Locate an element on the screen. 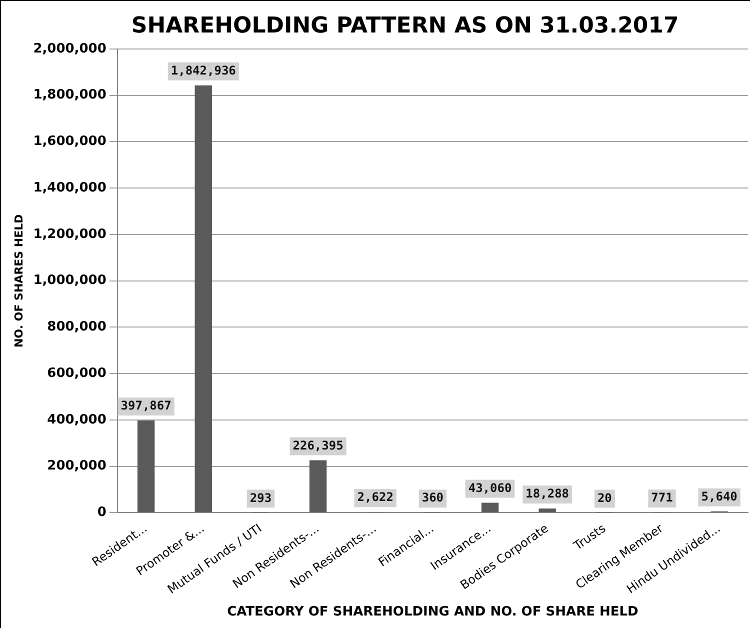  data-label: 5,640 is located at coordinates (719, 497).